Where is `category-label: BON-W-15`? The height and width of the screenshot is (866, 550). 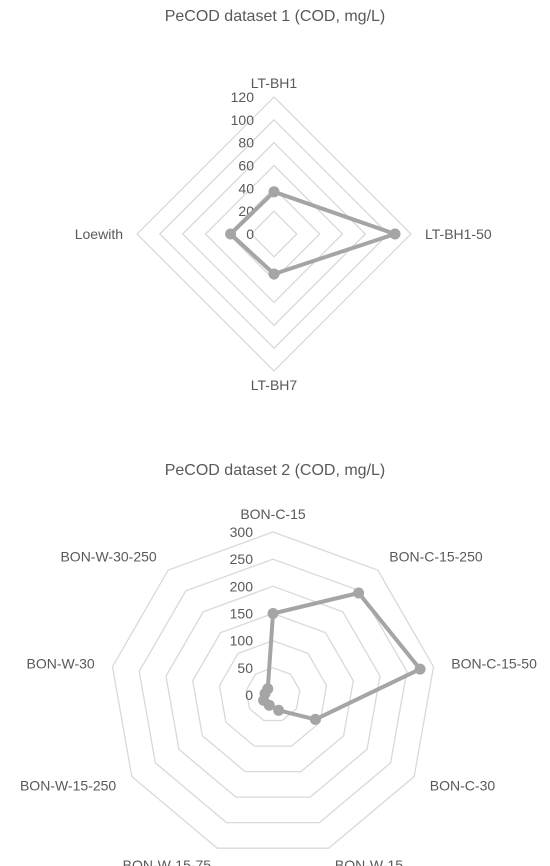
category-label: BON-W-15 is located at coordinates (369, 861).